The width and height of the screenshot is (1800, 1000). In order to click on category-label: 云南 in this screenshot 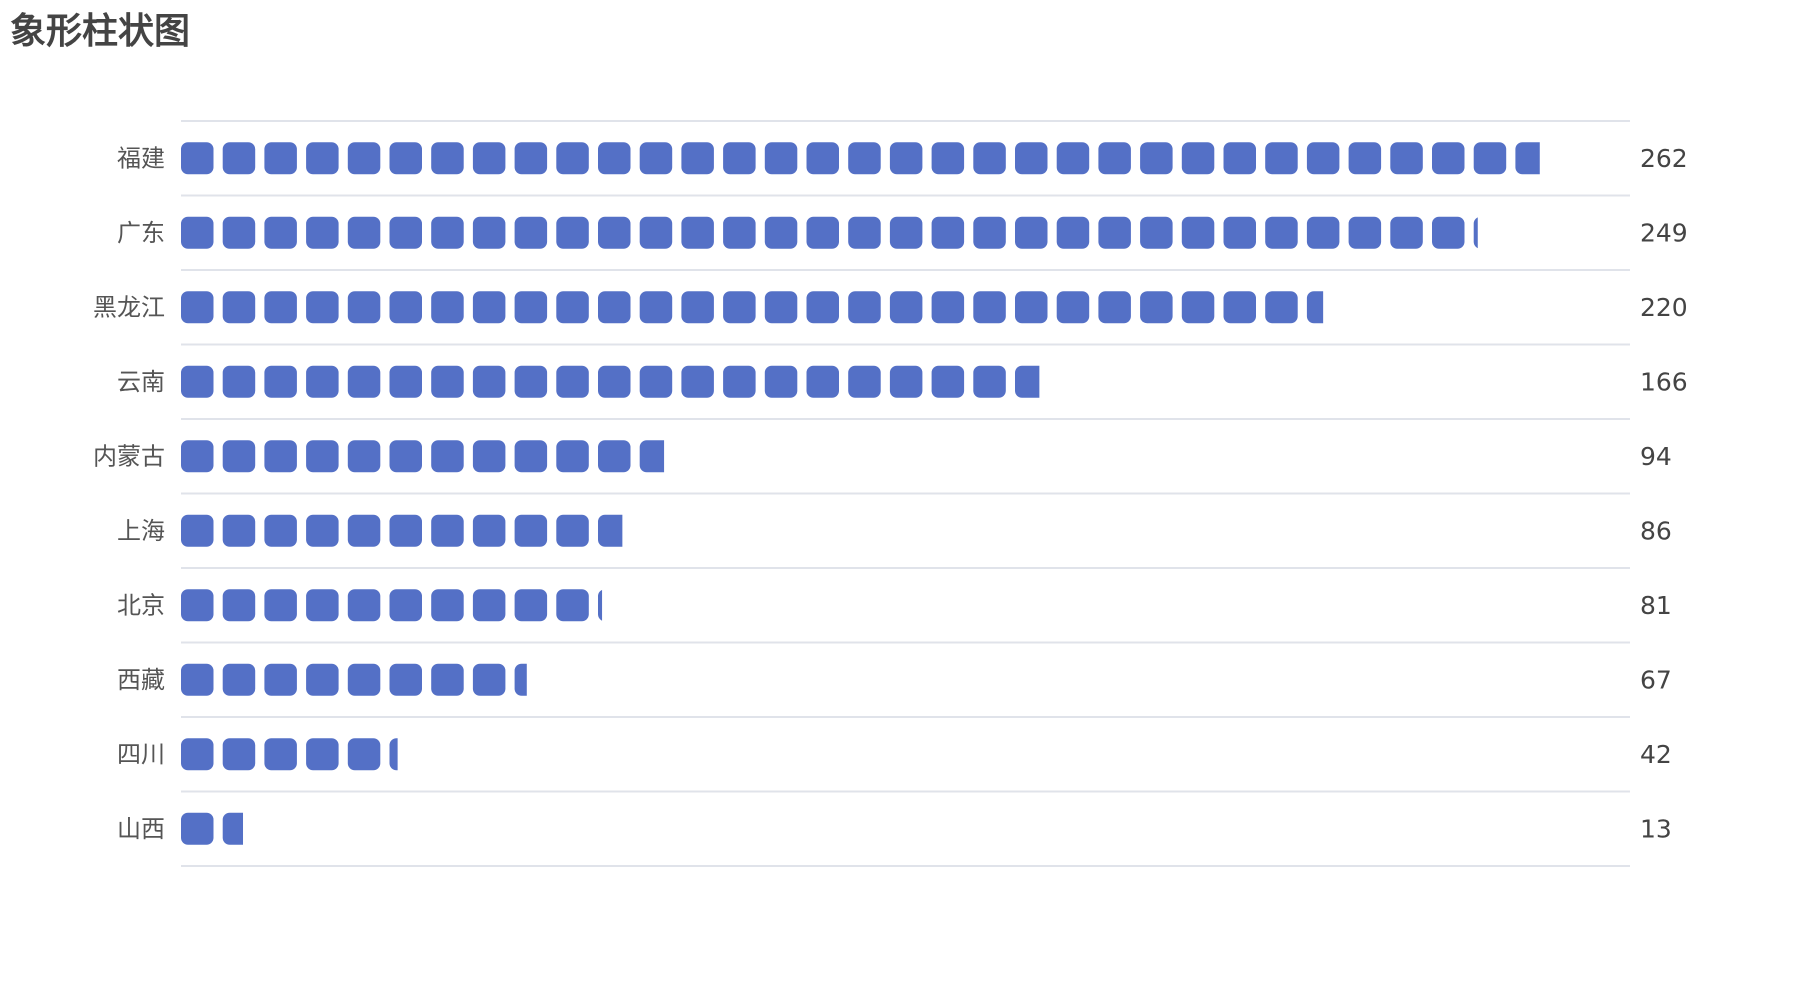, I will do `click(141, 382)`.